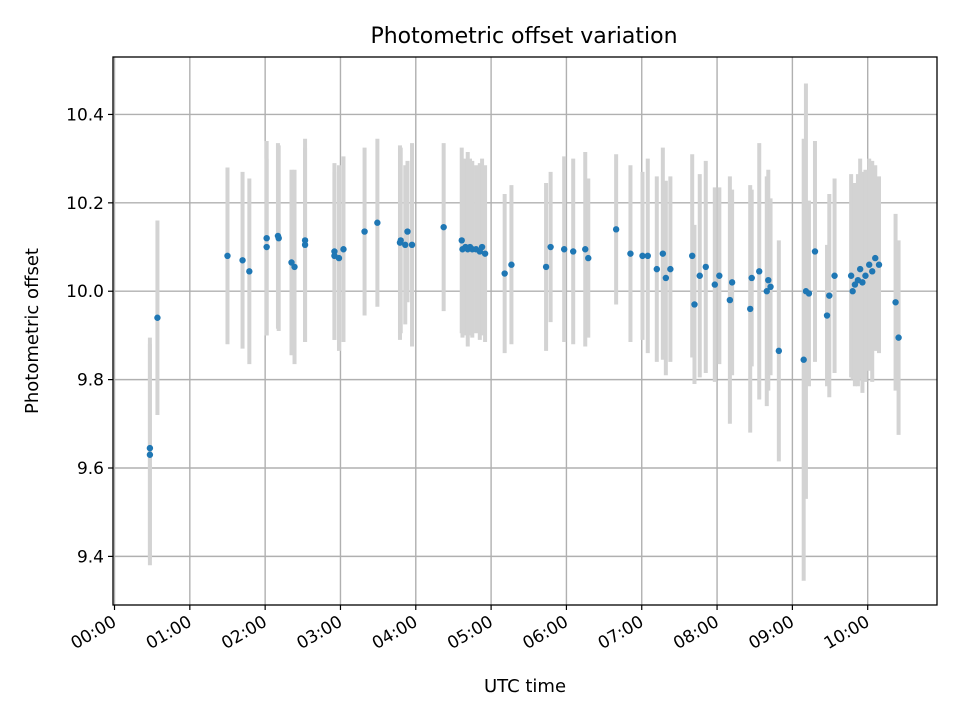  Describe the element at coordinates (32, 331) in the screenshot. I see `y-axis-label: Photometric offset` at that location.